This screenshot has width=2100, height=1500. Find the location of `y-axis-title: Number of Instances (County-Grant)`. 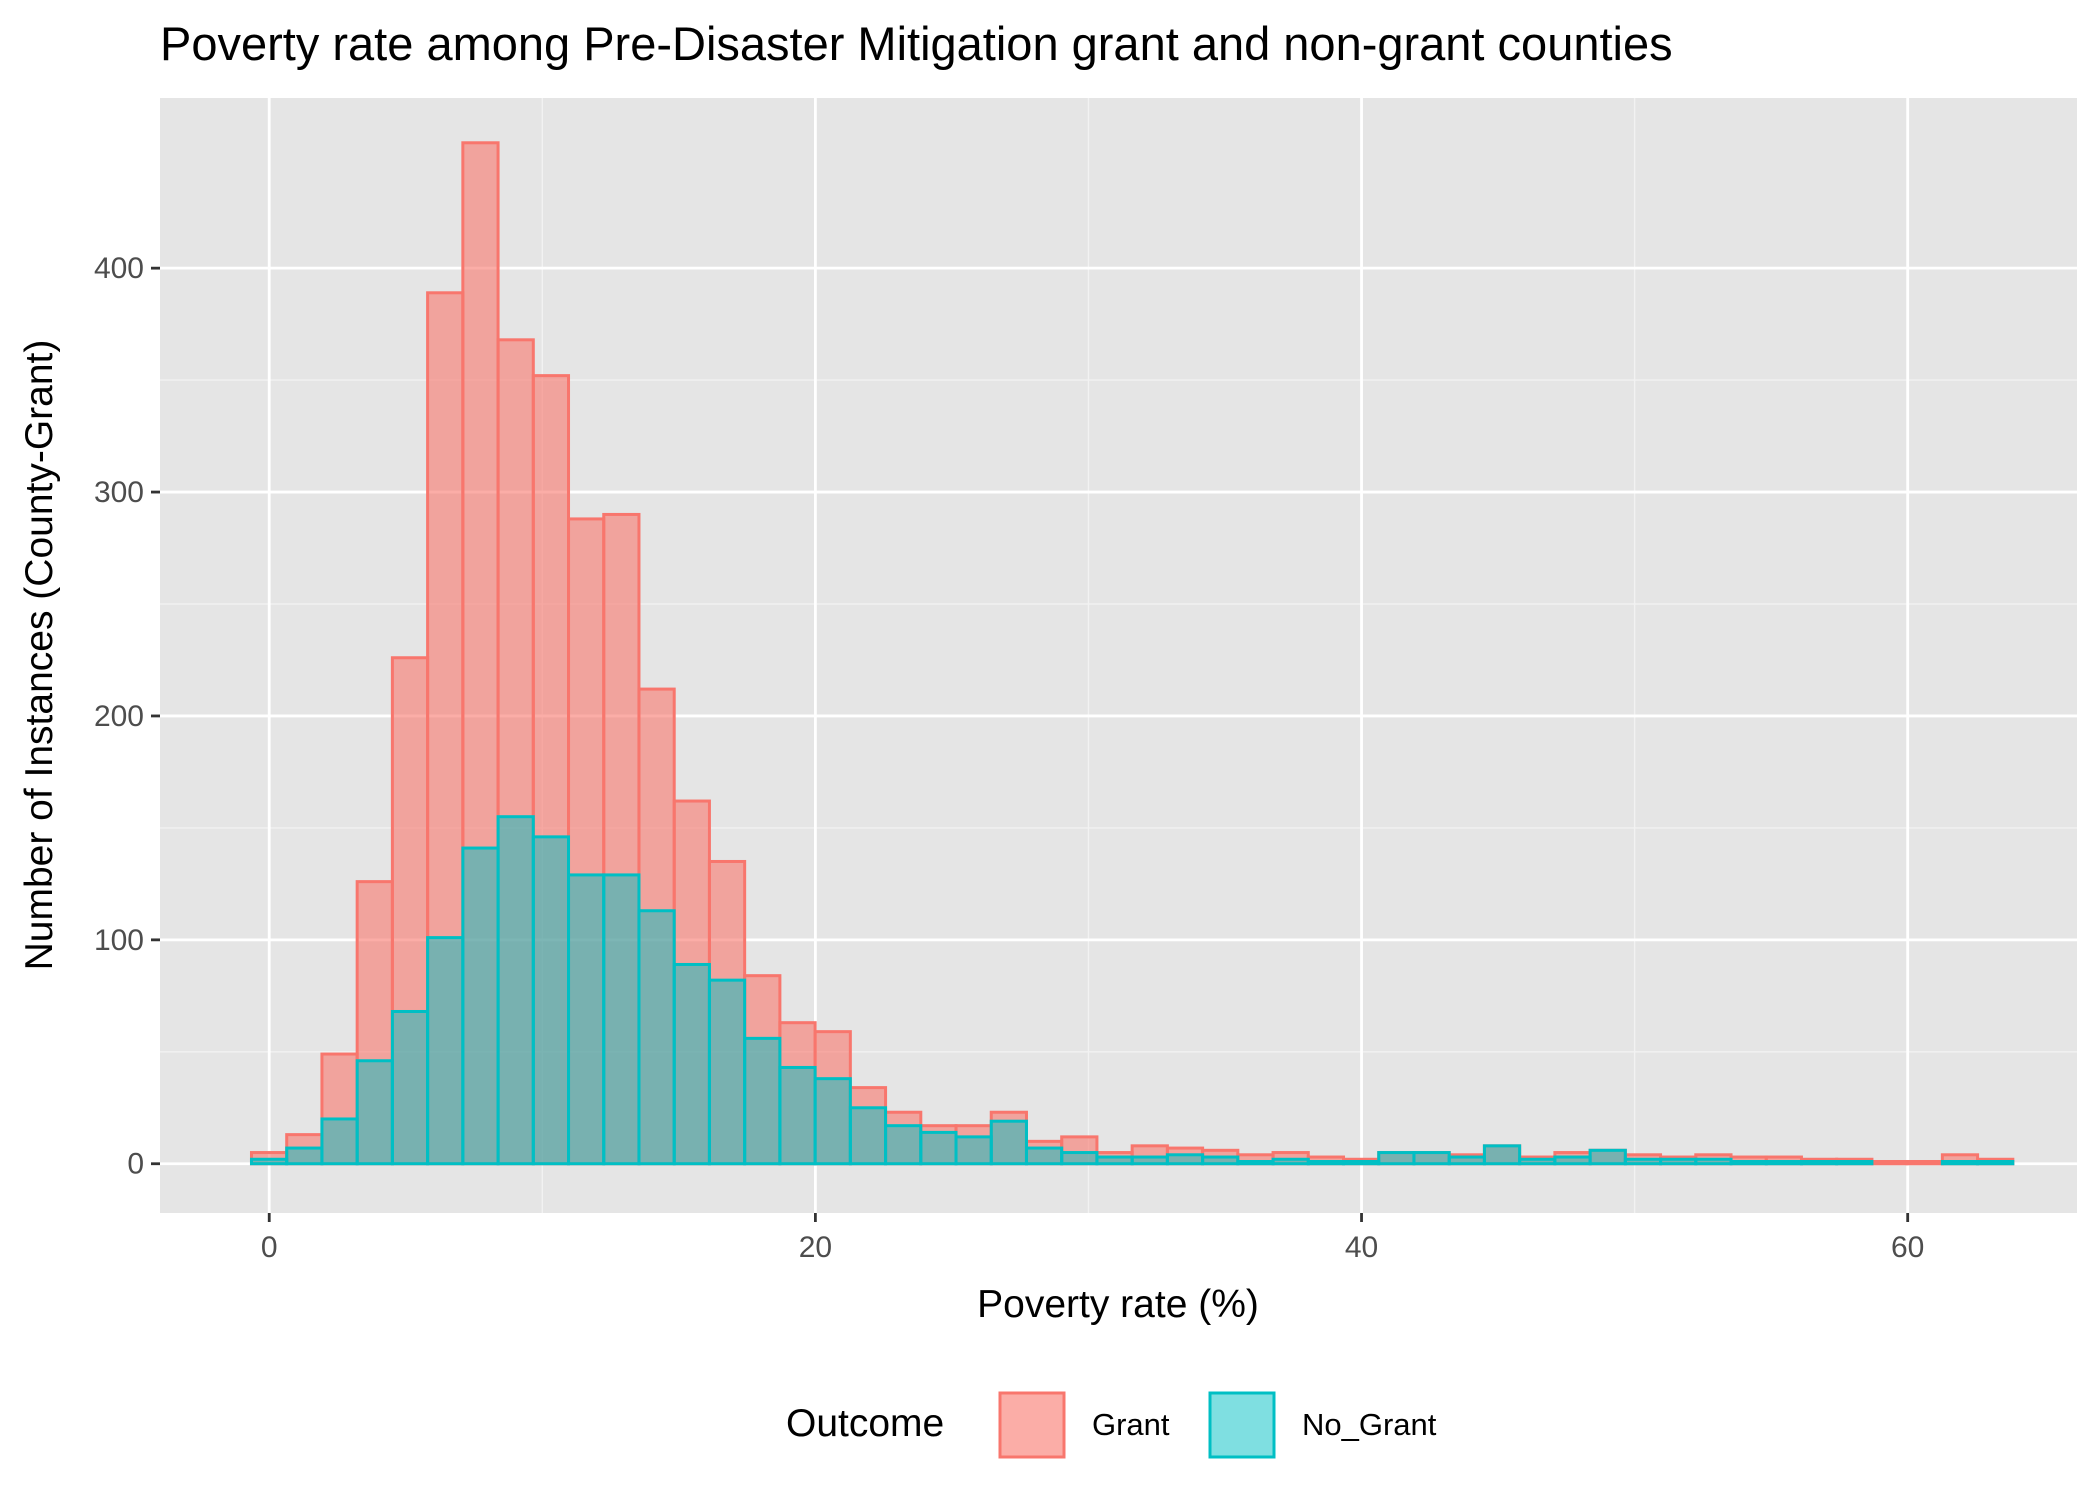

y-axis-title: Number of Instances (County-Grant) is located at coordinates (39, 655).